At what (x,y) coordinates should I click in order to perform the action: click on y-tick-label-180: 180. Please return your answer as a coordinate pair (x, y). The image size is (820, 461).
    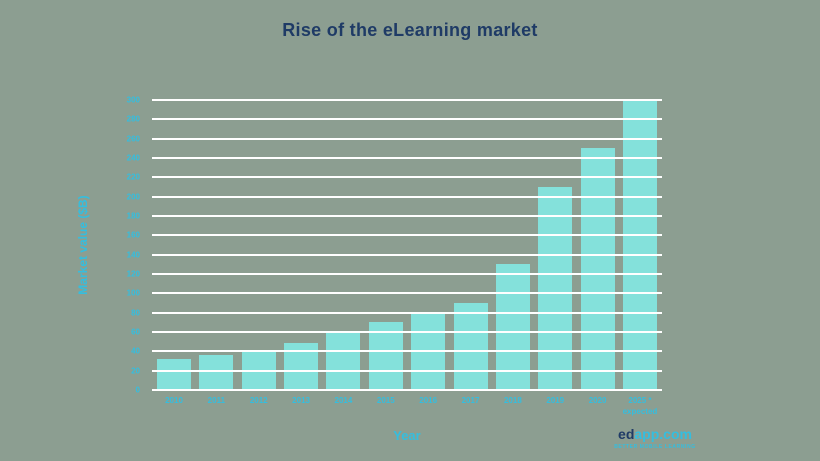
    Looking at the image, I should click on (133, 216).